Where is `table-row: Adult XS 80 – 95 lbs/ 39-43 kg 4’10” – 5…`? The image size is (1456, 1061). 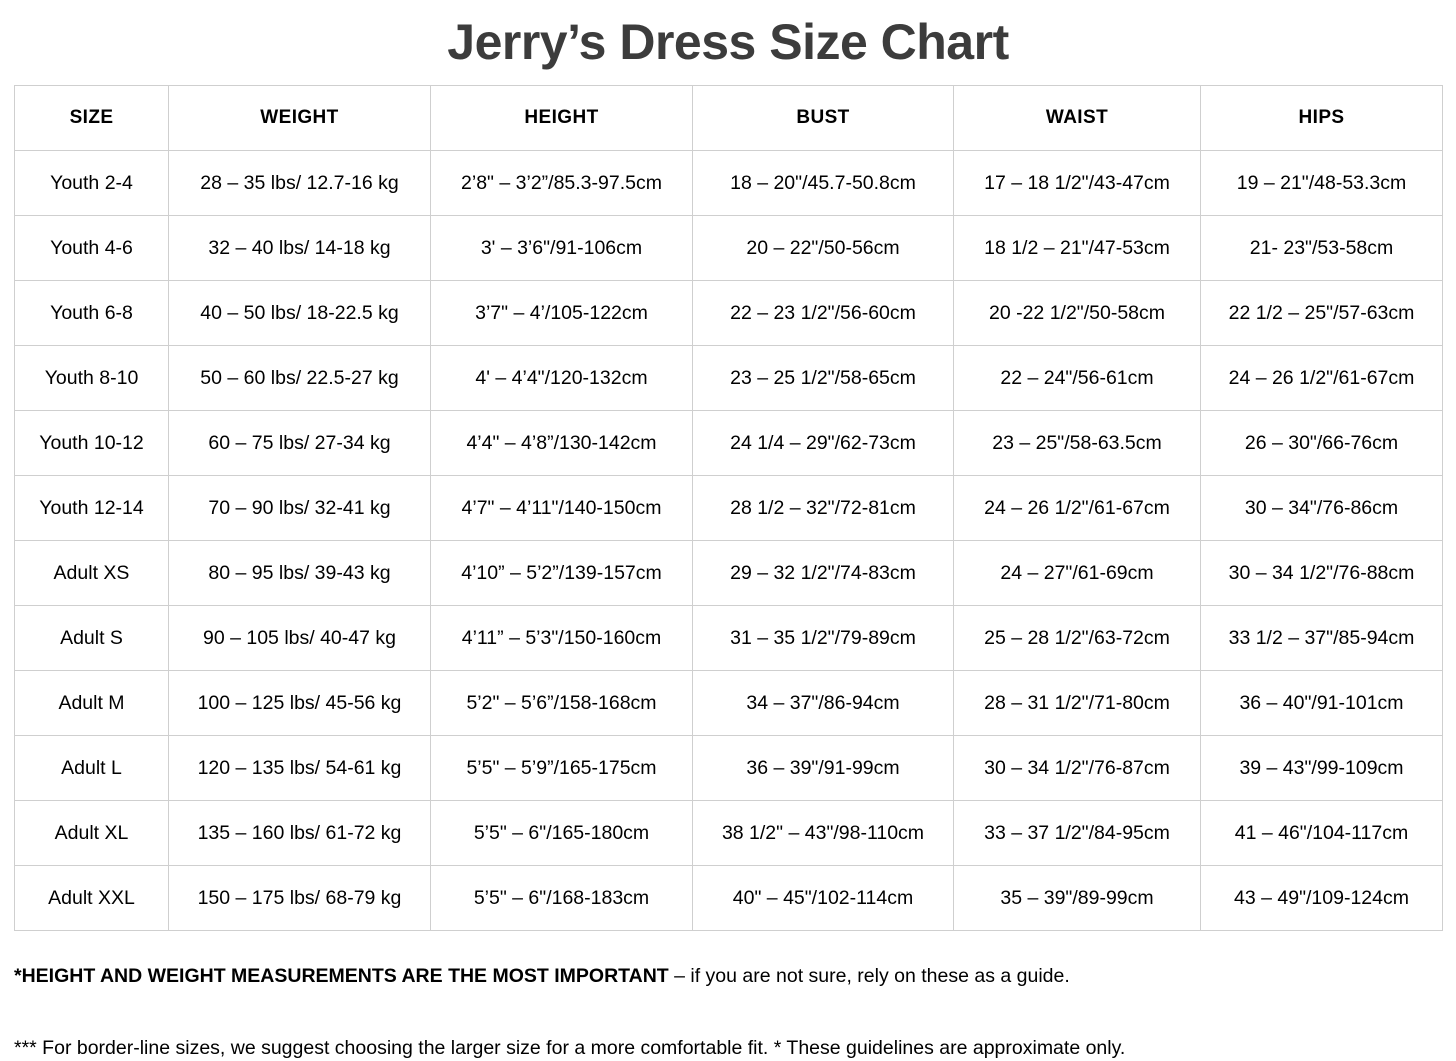 table-row: Adult XS 80 – 95 lbs/ 39-43 kg 4’10” – 5… is located at coordinates (728, 573).